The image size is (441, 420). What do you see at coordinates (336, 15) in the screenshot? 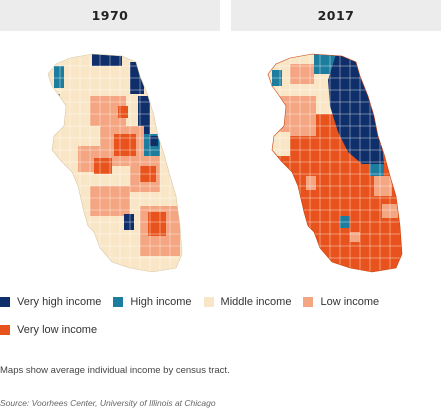
I see `panel-title-2017: 2017` at bounding box center [336, 15].